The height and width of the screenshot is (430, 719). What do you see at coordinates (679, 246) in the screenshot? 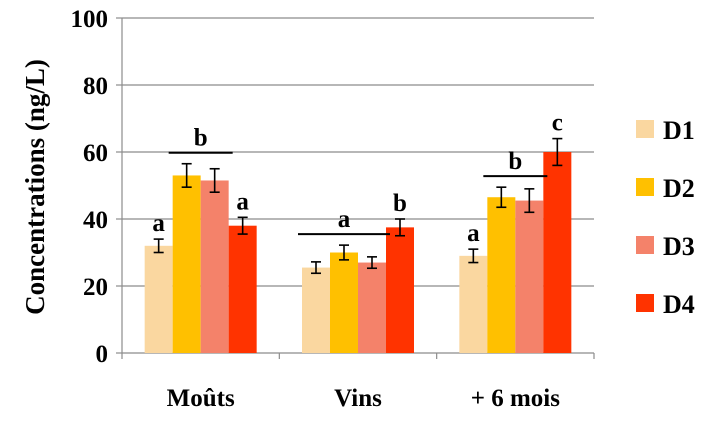
I see `legend-label-d3: D3` at bounding box center [679, 246].